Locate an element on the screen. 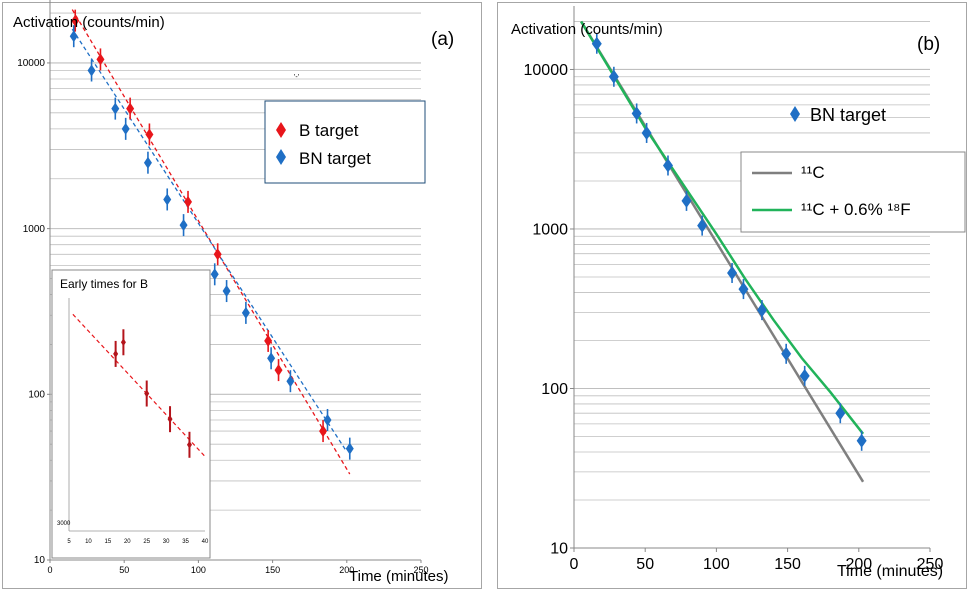  legend-c11-f18-label: ¹¹C + 0.6% ¹⁸F is located at coordinates (856, 209).